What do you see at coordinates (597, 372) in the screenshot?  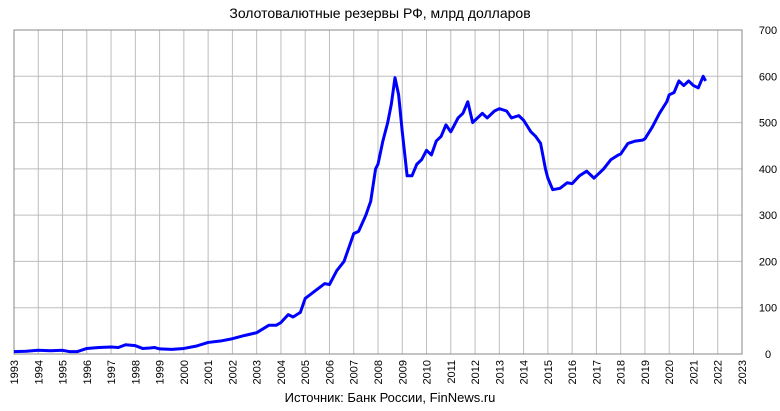 I see `x-tick-label: 2017` at bounding box center [597, 372].